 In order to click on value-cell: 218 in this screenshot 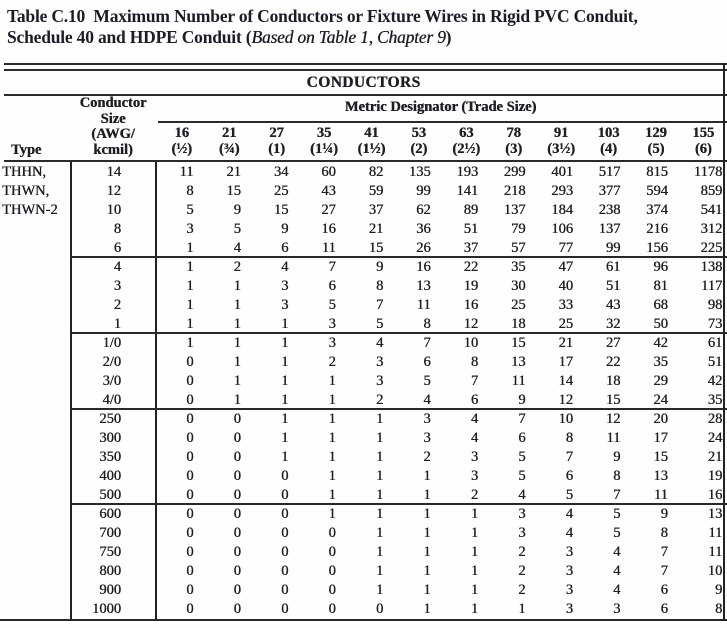, I will do `click(514, 191)`.